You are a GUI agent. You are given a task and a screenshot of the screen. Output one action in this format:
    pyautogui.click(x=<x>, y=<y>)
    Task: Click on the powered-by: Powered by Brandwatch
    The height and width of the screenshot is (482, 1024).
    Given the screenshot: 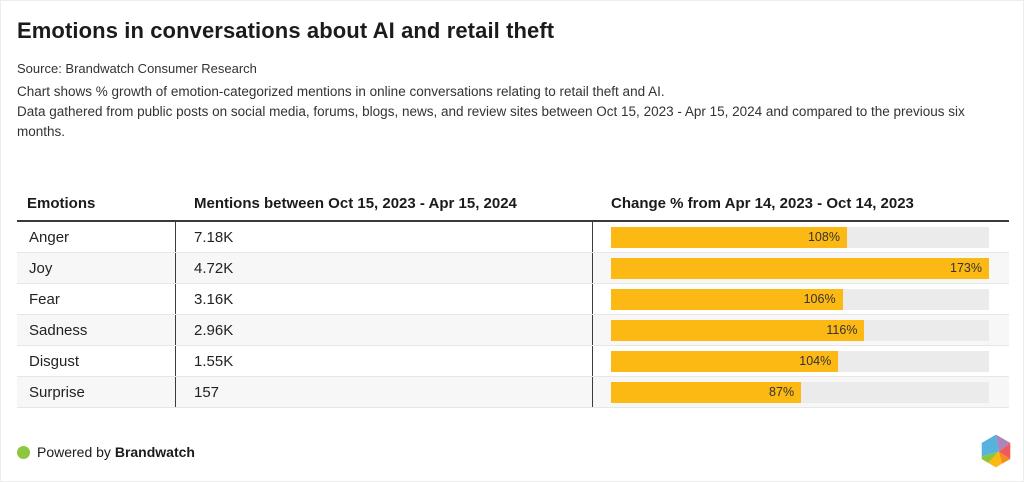 What is the action you would take?
    pyautogui.click(x=106, y=452)
    